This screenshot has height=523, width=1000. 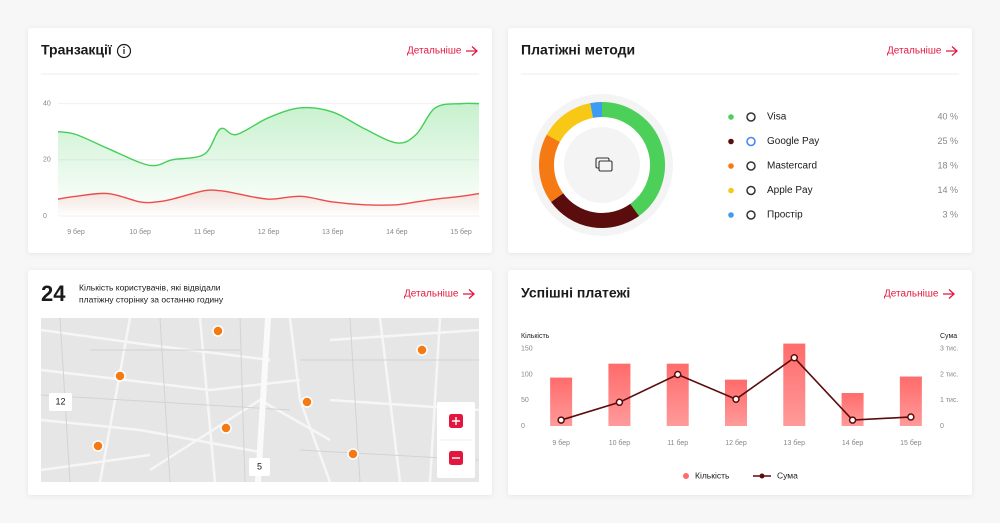 What do you see at coordinates (47, 160) in the screenshot?
I see `y-tick-label: 20` at bounding box center [47, 160].